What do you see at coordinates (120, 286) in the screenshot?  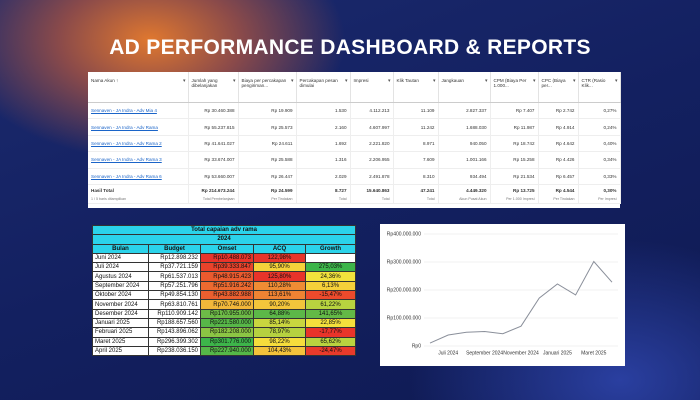 I see `table-cell: September 2024` at bounding box center [120, 286].